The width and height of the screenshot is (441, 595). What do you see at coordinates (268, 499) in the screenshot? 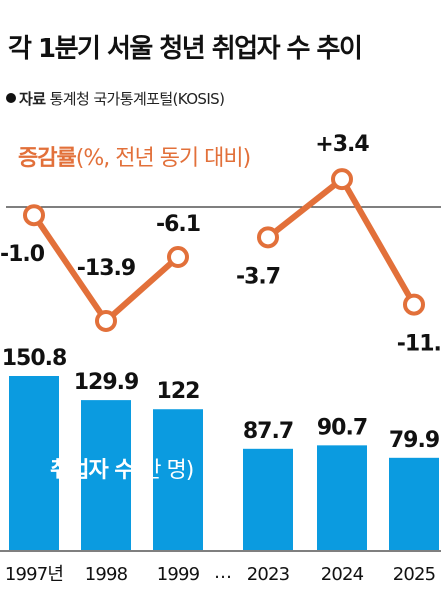
I see `bar-2023` at bounding box center [268, 499].